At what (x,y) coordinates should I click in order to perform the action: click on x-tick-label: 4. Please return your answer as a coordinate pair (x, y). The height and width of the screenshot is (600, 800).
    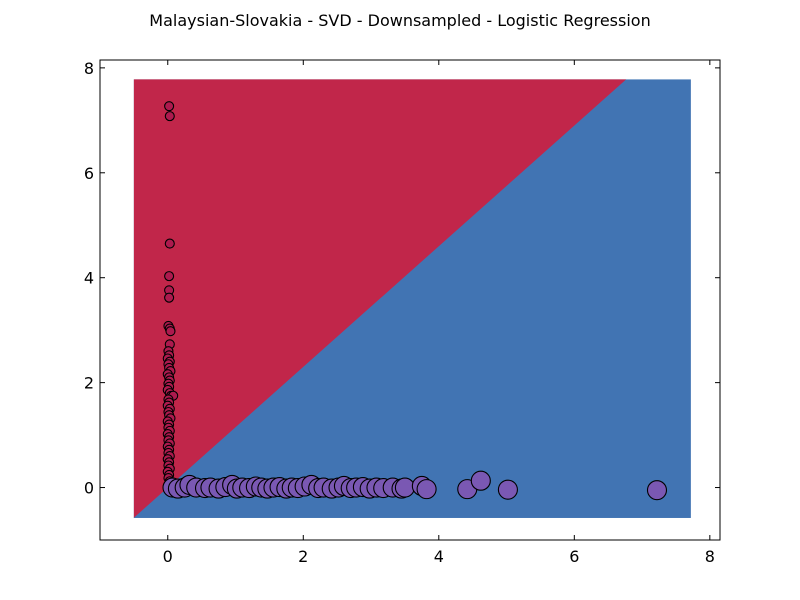
    Looking at the image, I should click on (439, 556).